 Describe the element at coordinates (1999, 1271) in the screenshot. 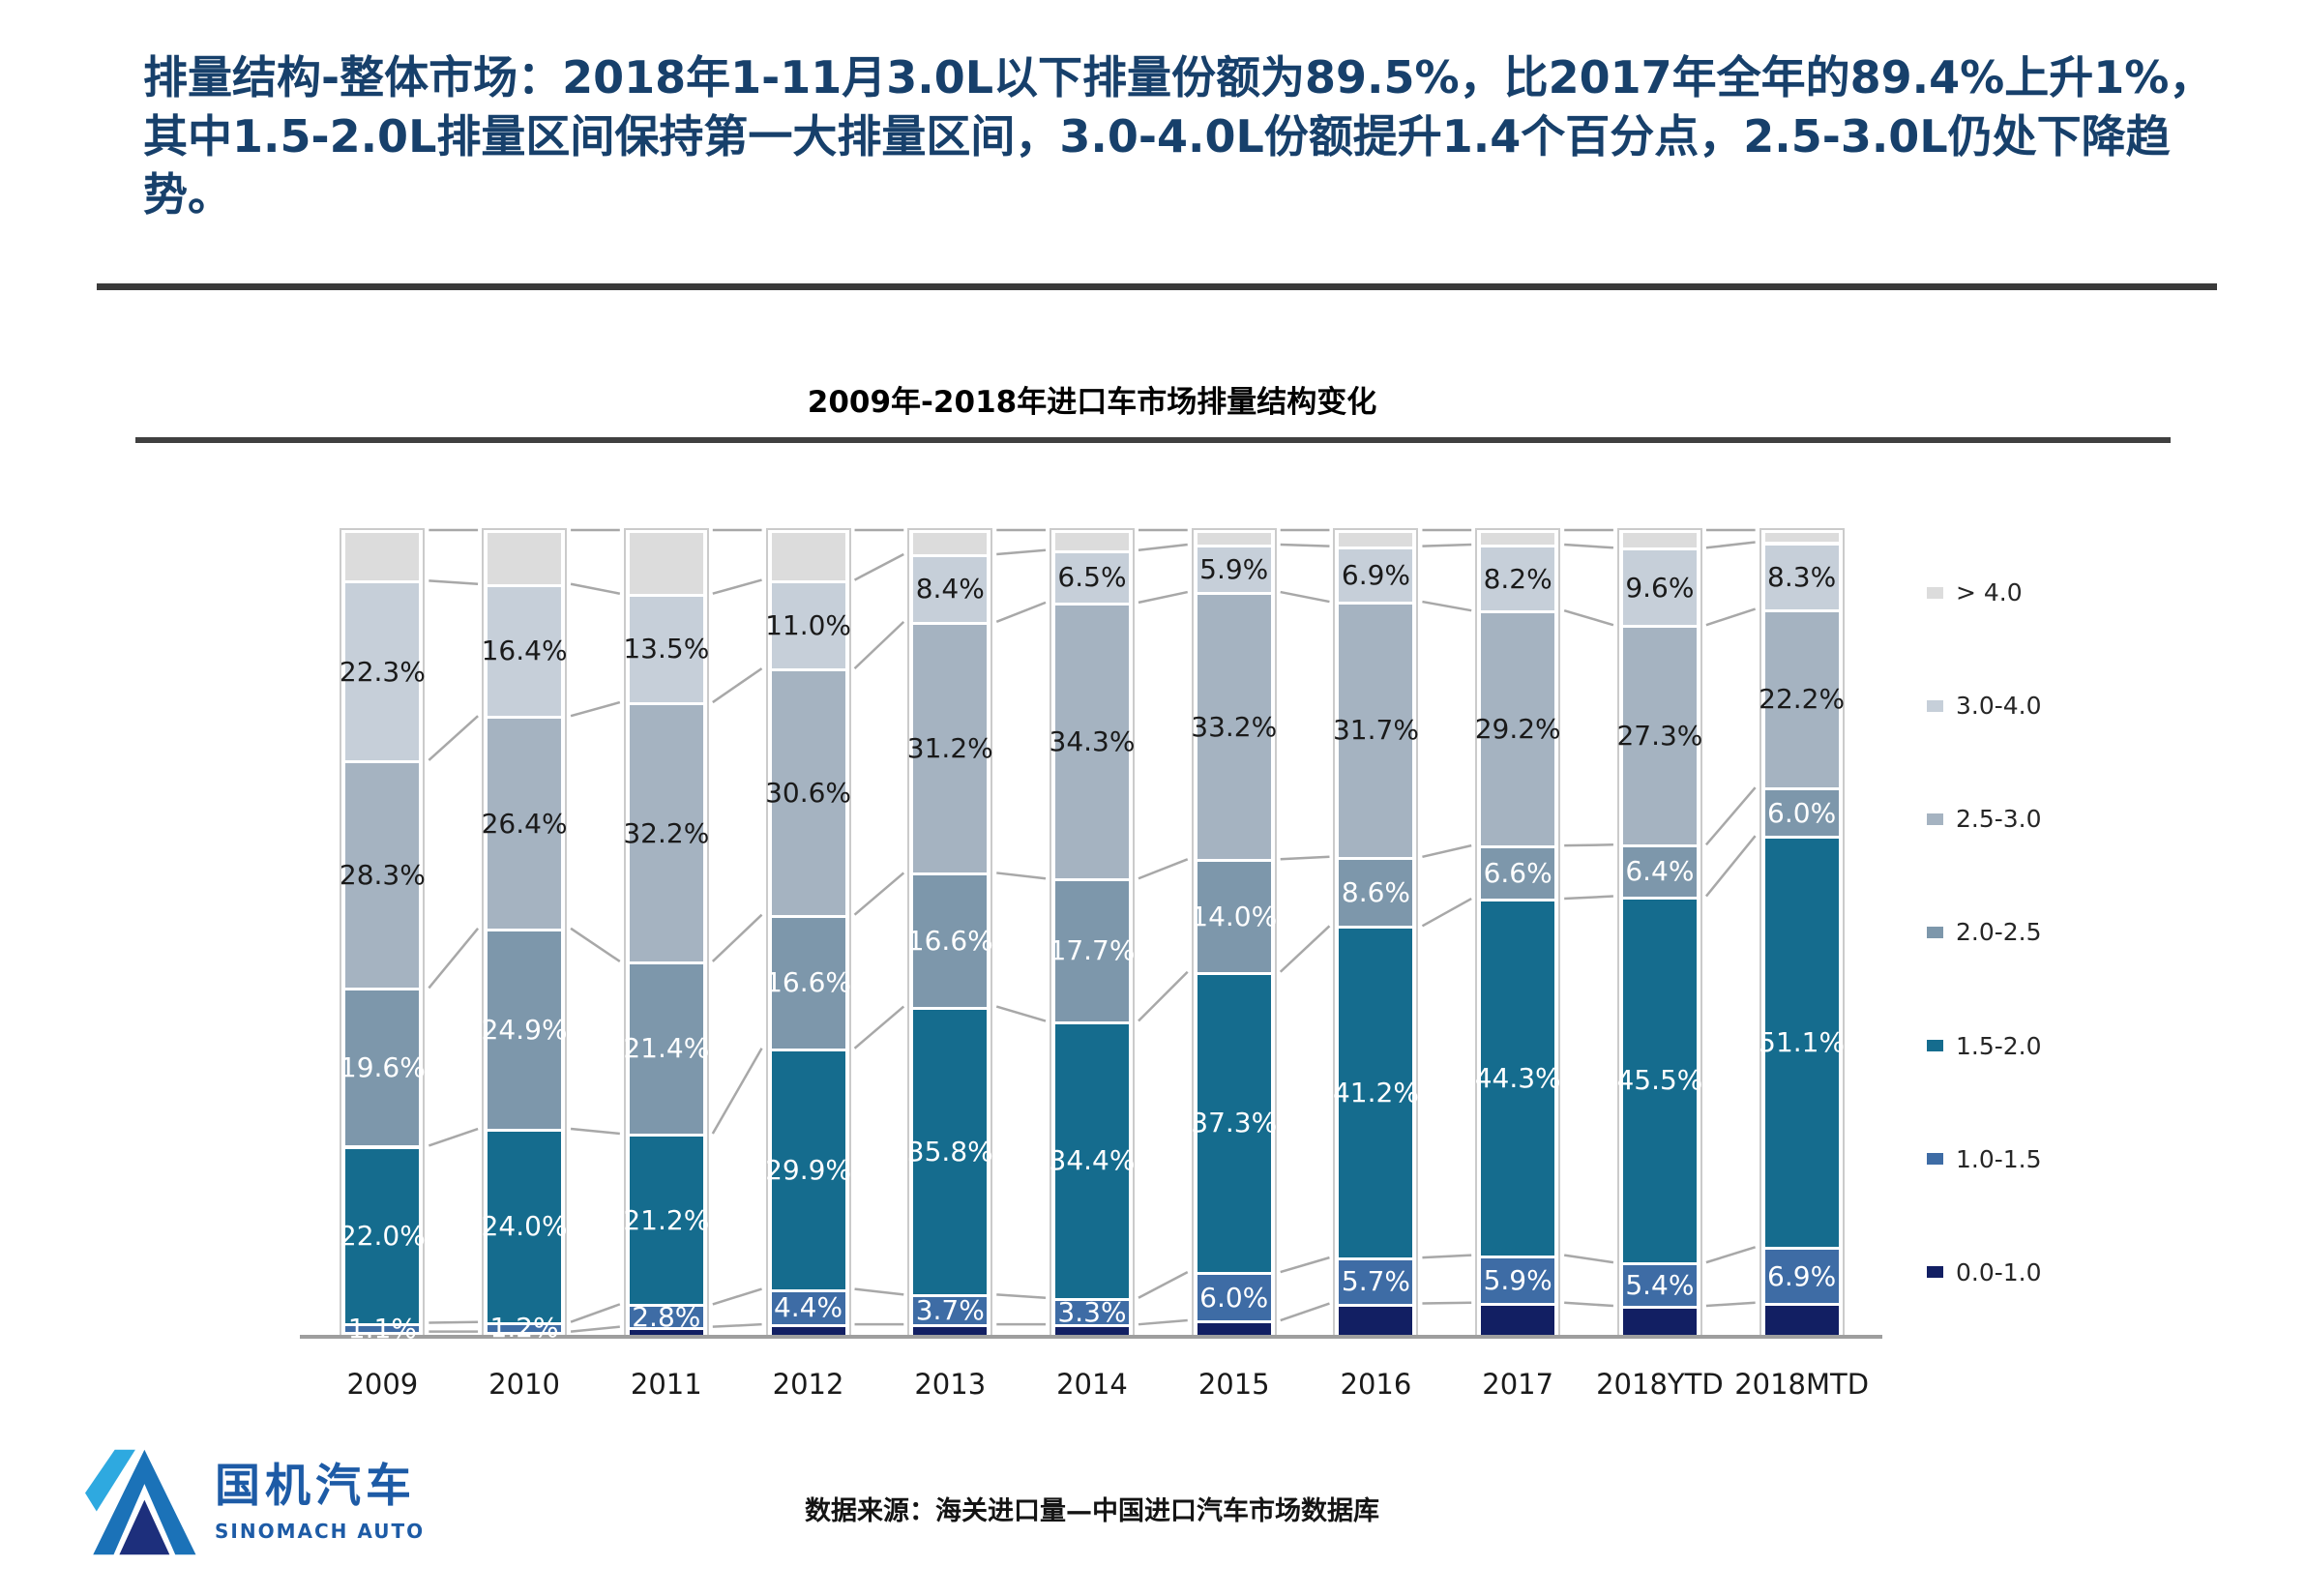

I see `legend-label: 0.0-1.0` at that location.